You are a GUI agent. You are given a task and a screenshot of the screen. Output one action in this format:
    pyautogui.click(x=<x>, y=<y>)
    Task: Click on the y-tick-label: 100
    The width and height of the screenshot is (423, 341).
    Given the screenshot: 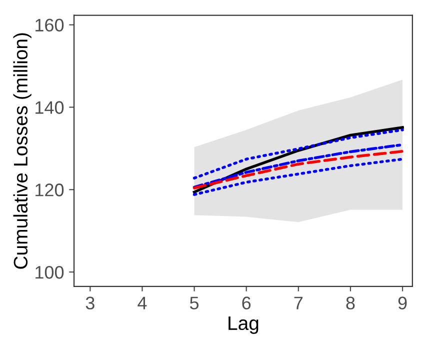 What is the action you would take?
    pyautogui.click(x=50, y=272)
    